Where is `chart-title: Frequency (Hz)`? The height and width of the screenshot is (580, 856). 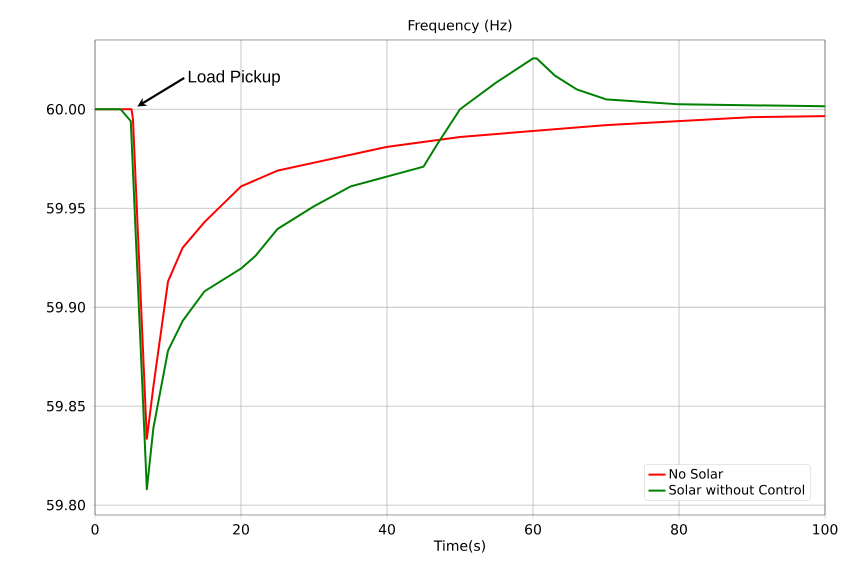
chart-title: Frequency (Hz) is located at coordinates (460, 27).